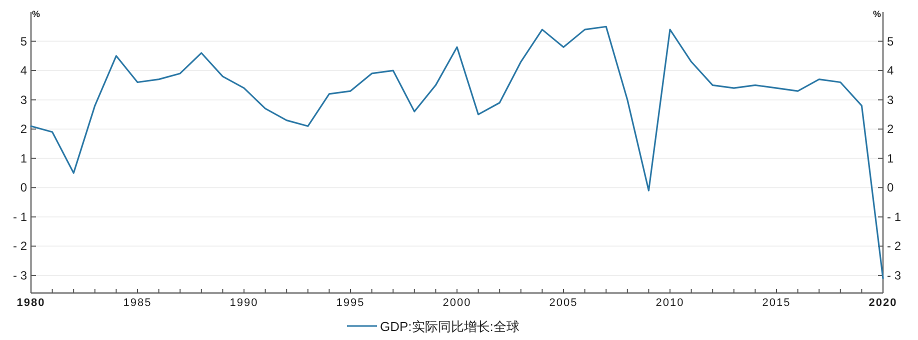 This screenshot has height=340, width=918. Describe the element at coordinates (890, 187) in the screenshot. I see `y2-tick-label: 0` at that location.